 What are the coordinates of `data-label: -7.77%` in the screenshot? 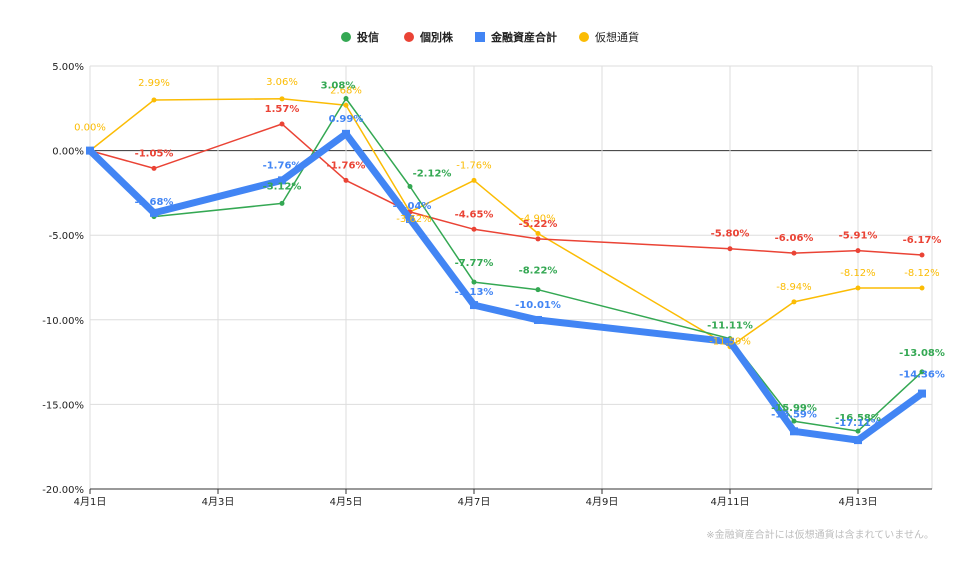 It's located at (474, 263).